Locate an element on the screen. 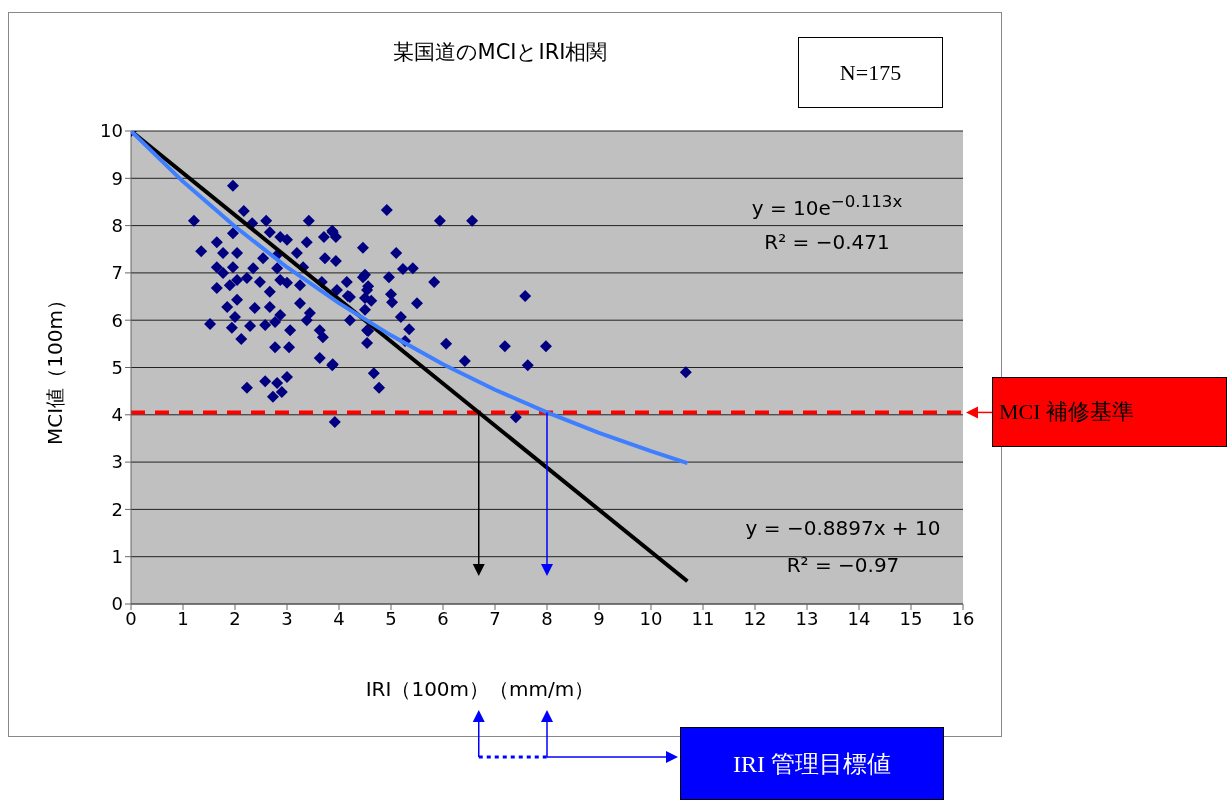  y-tick-label: 6 is located at coordinates (117, 320).